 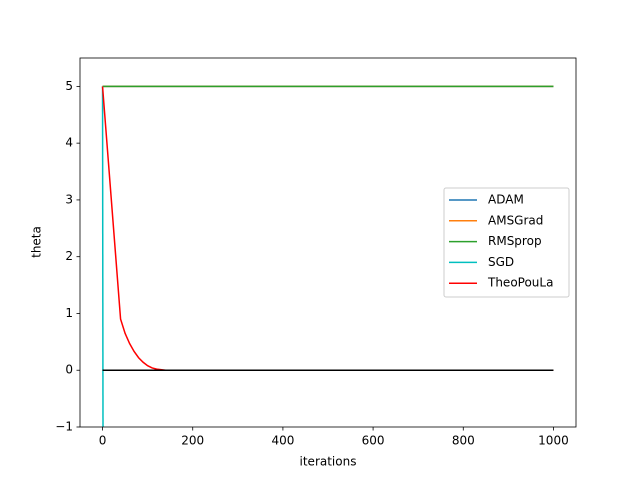 What do you see at coordinates (69, 313) in the screenshot?
I see `y-tick-label: 1` at bounding box center [69, 313].